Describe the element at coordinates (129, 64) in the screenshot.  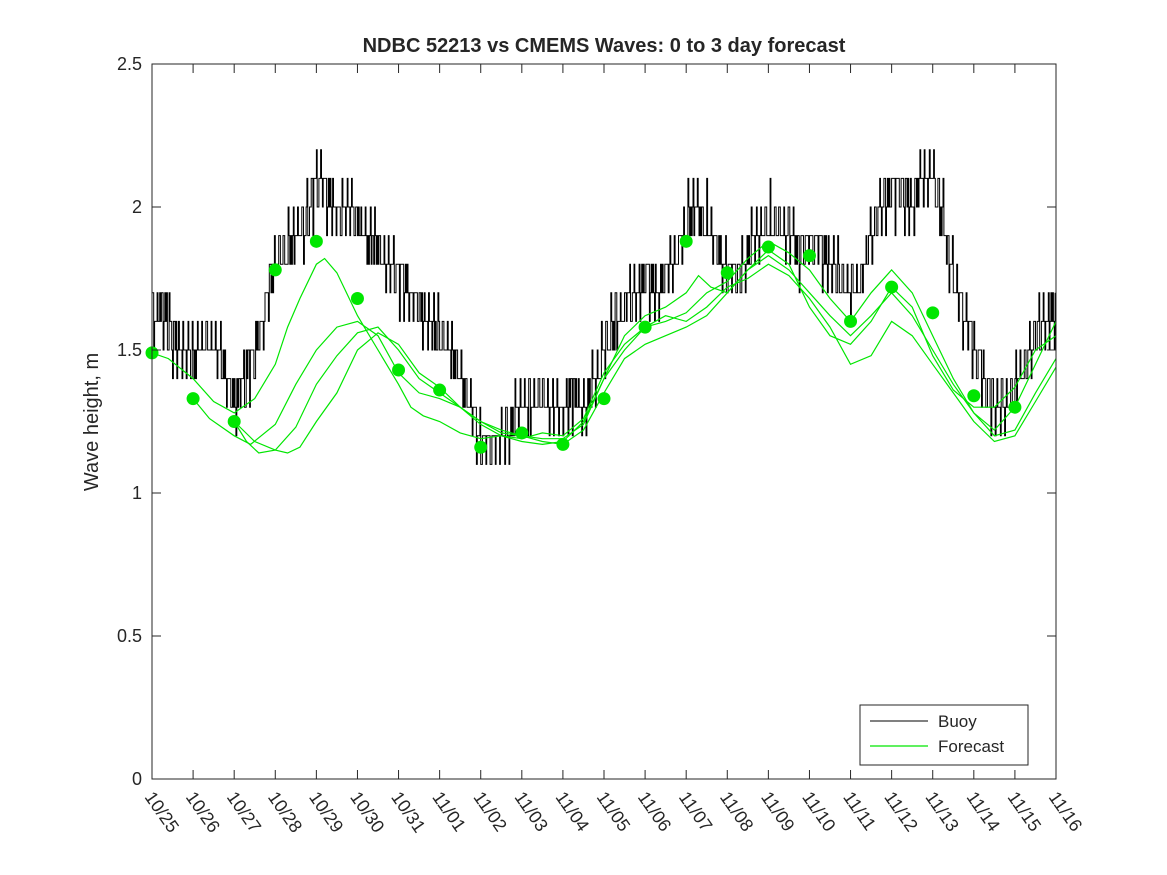
I see `y-tick-label: 2.5` at that location.